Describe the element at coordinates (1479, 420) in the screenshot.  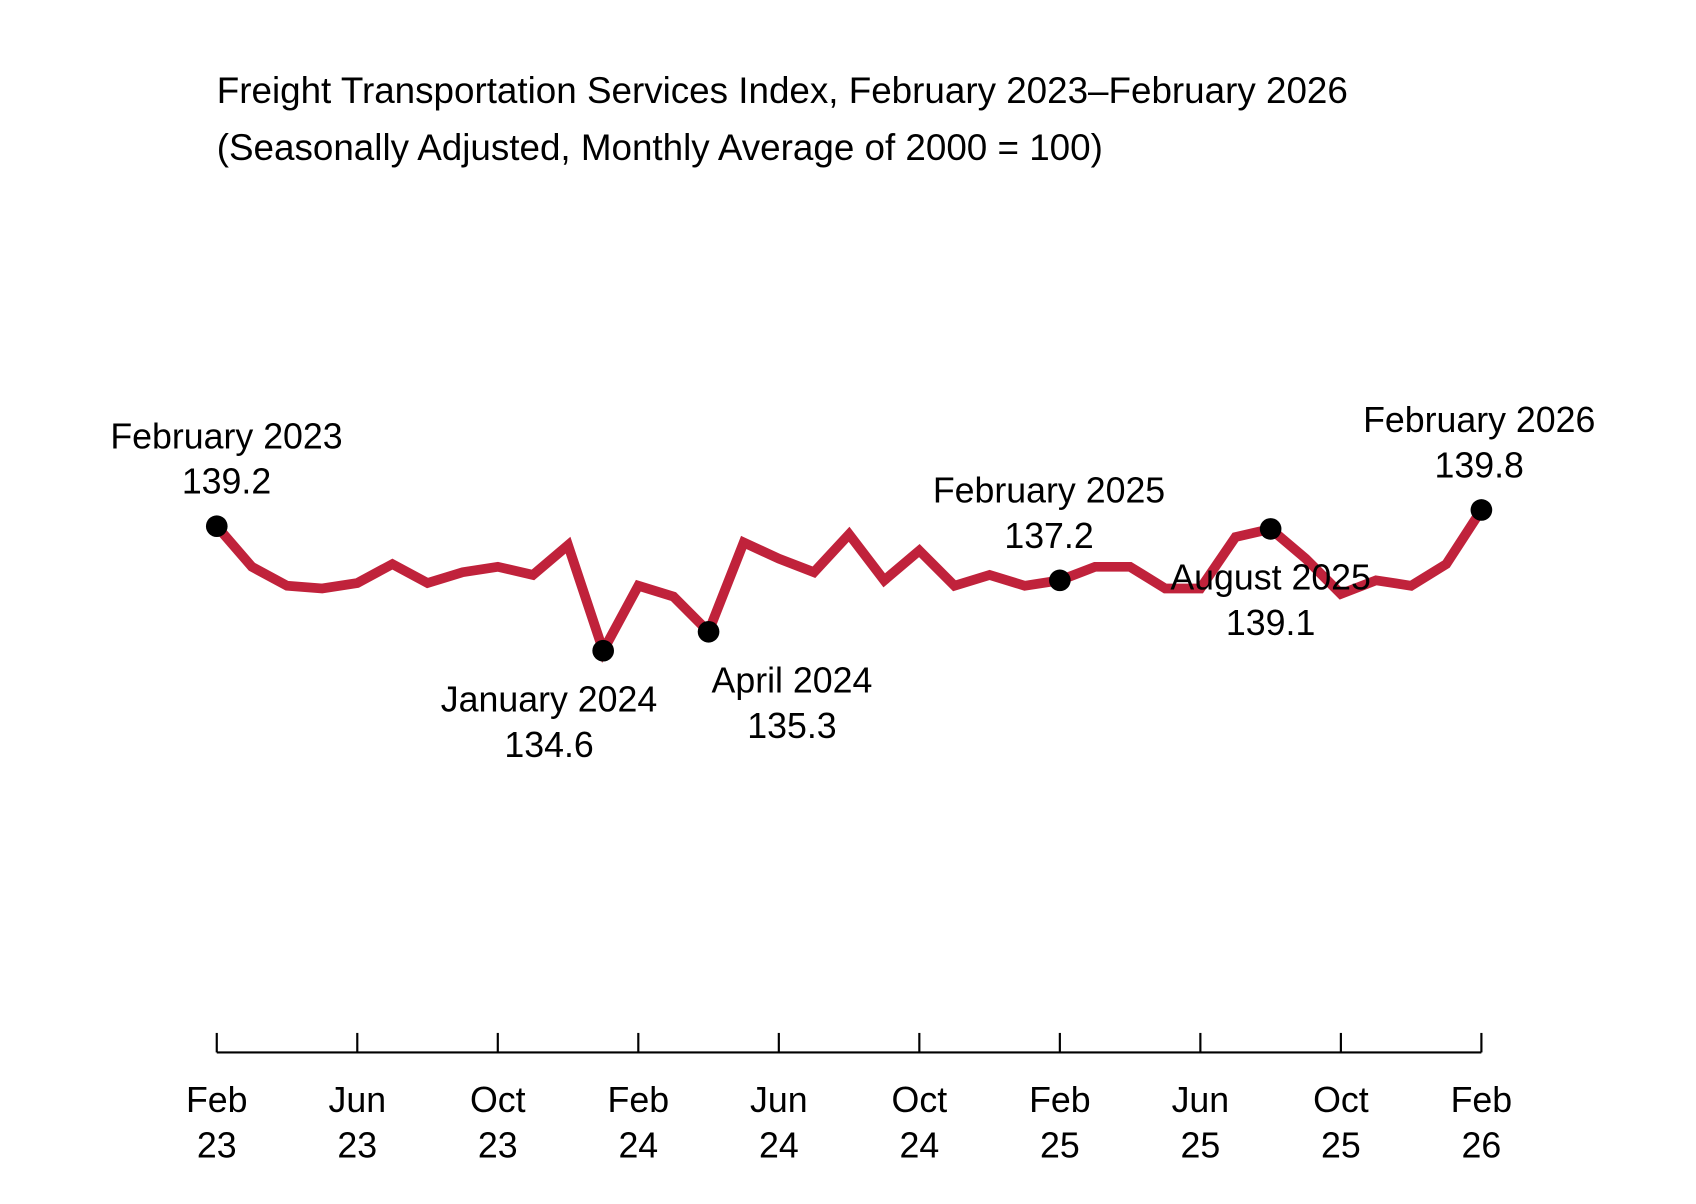
I see `annotation-label: February 2026` at that location.